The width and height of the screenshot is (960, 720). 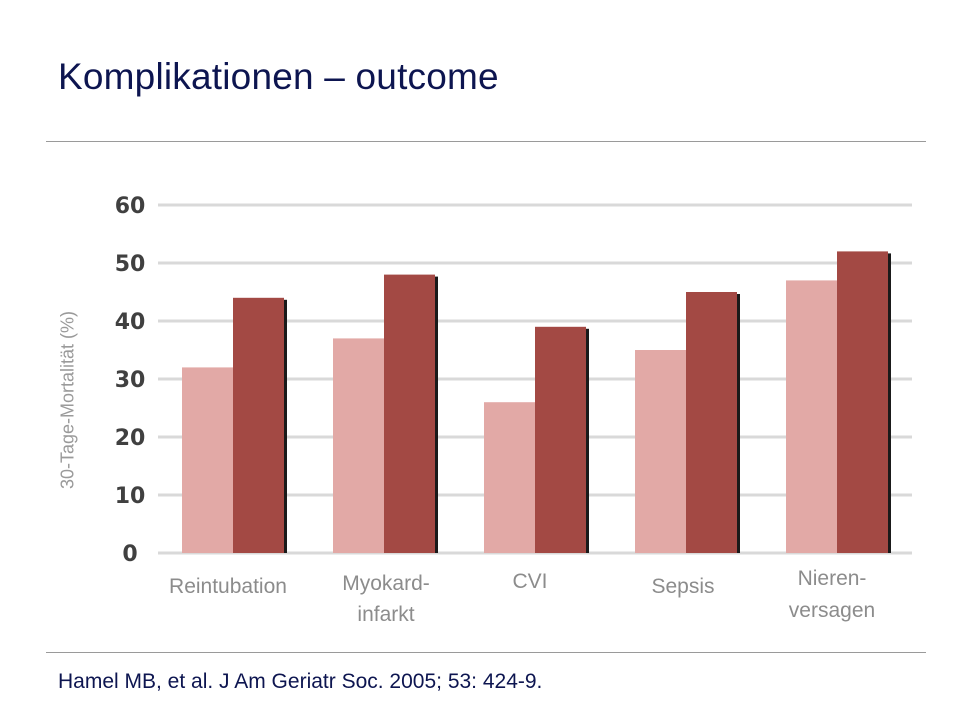 What do you see at coordinates (130, 322) in the screenshot?
I see `y-tick-label: 40` at bounding box center [130, 322].